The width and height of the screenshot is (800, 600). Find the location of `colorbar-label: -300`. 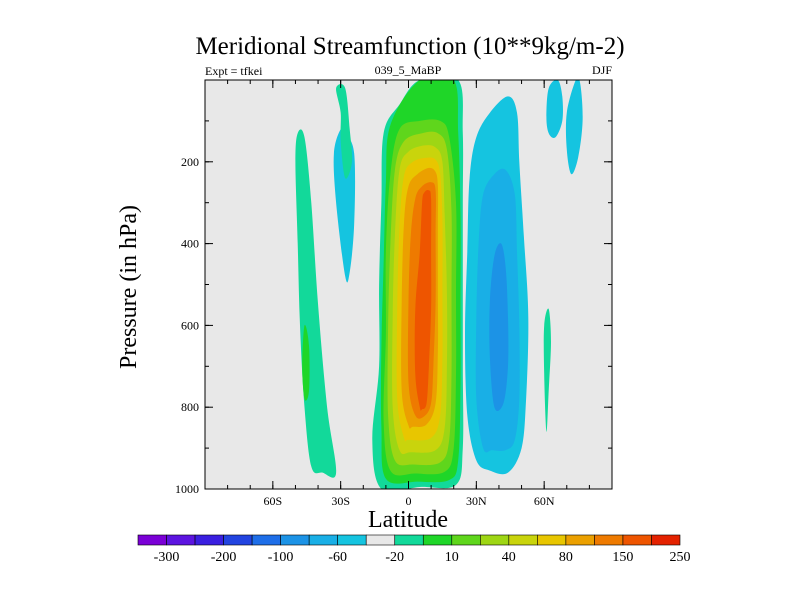

colorbar-label: -300 is located at coordinates (167, 557).